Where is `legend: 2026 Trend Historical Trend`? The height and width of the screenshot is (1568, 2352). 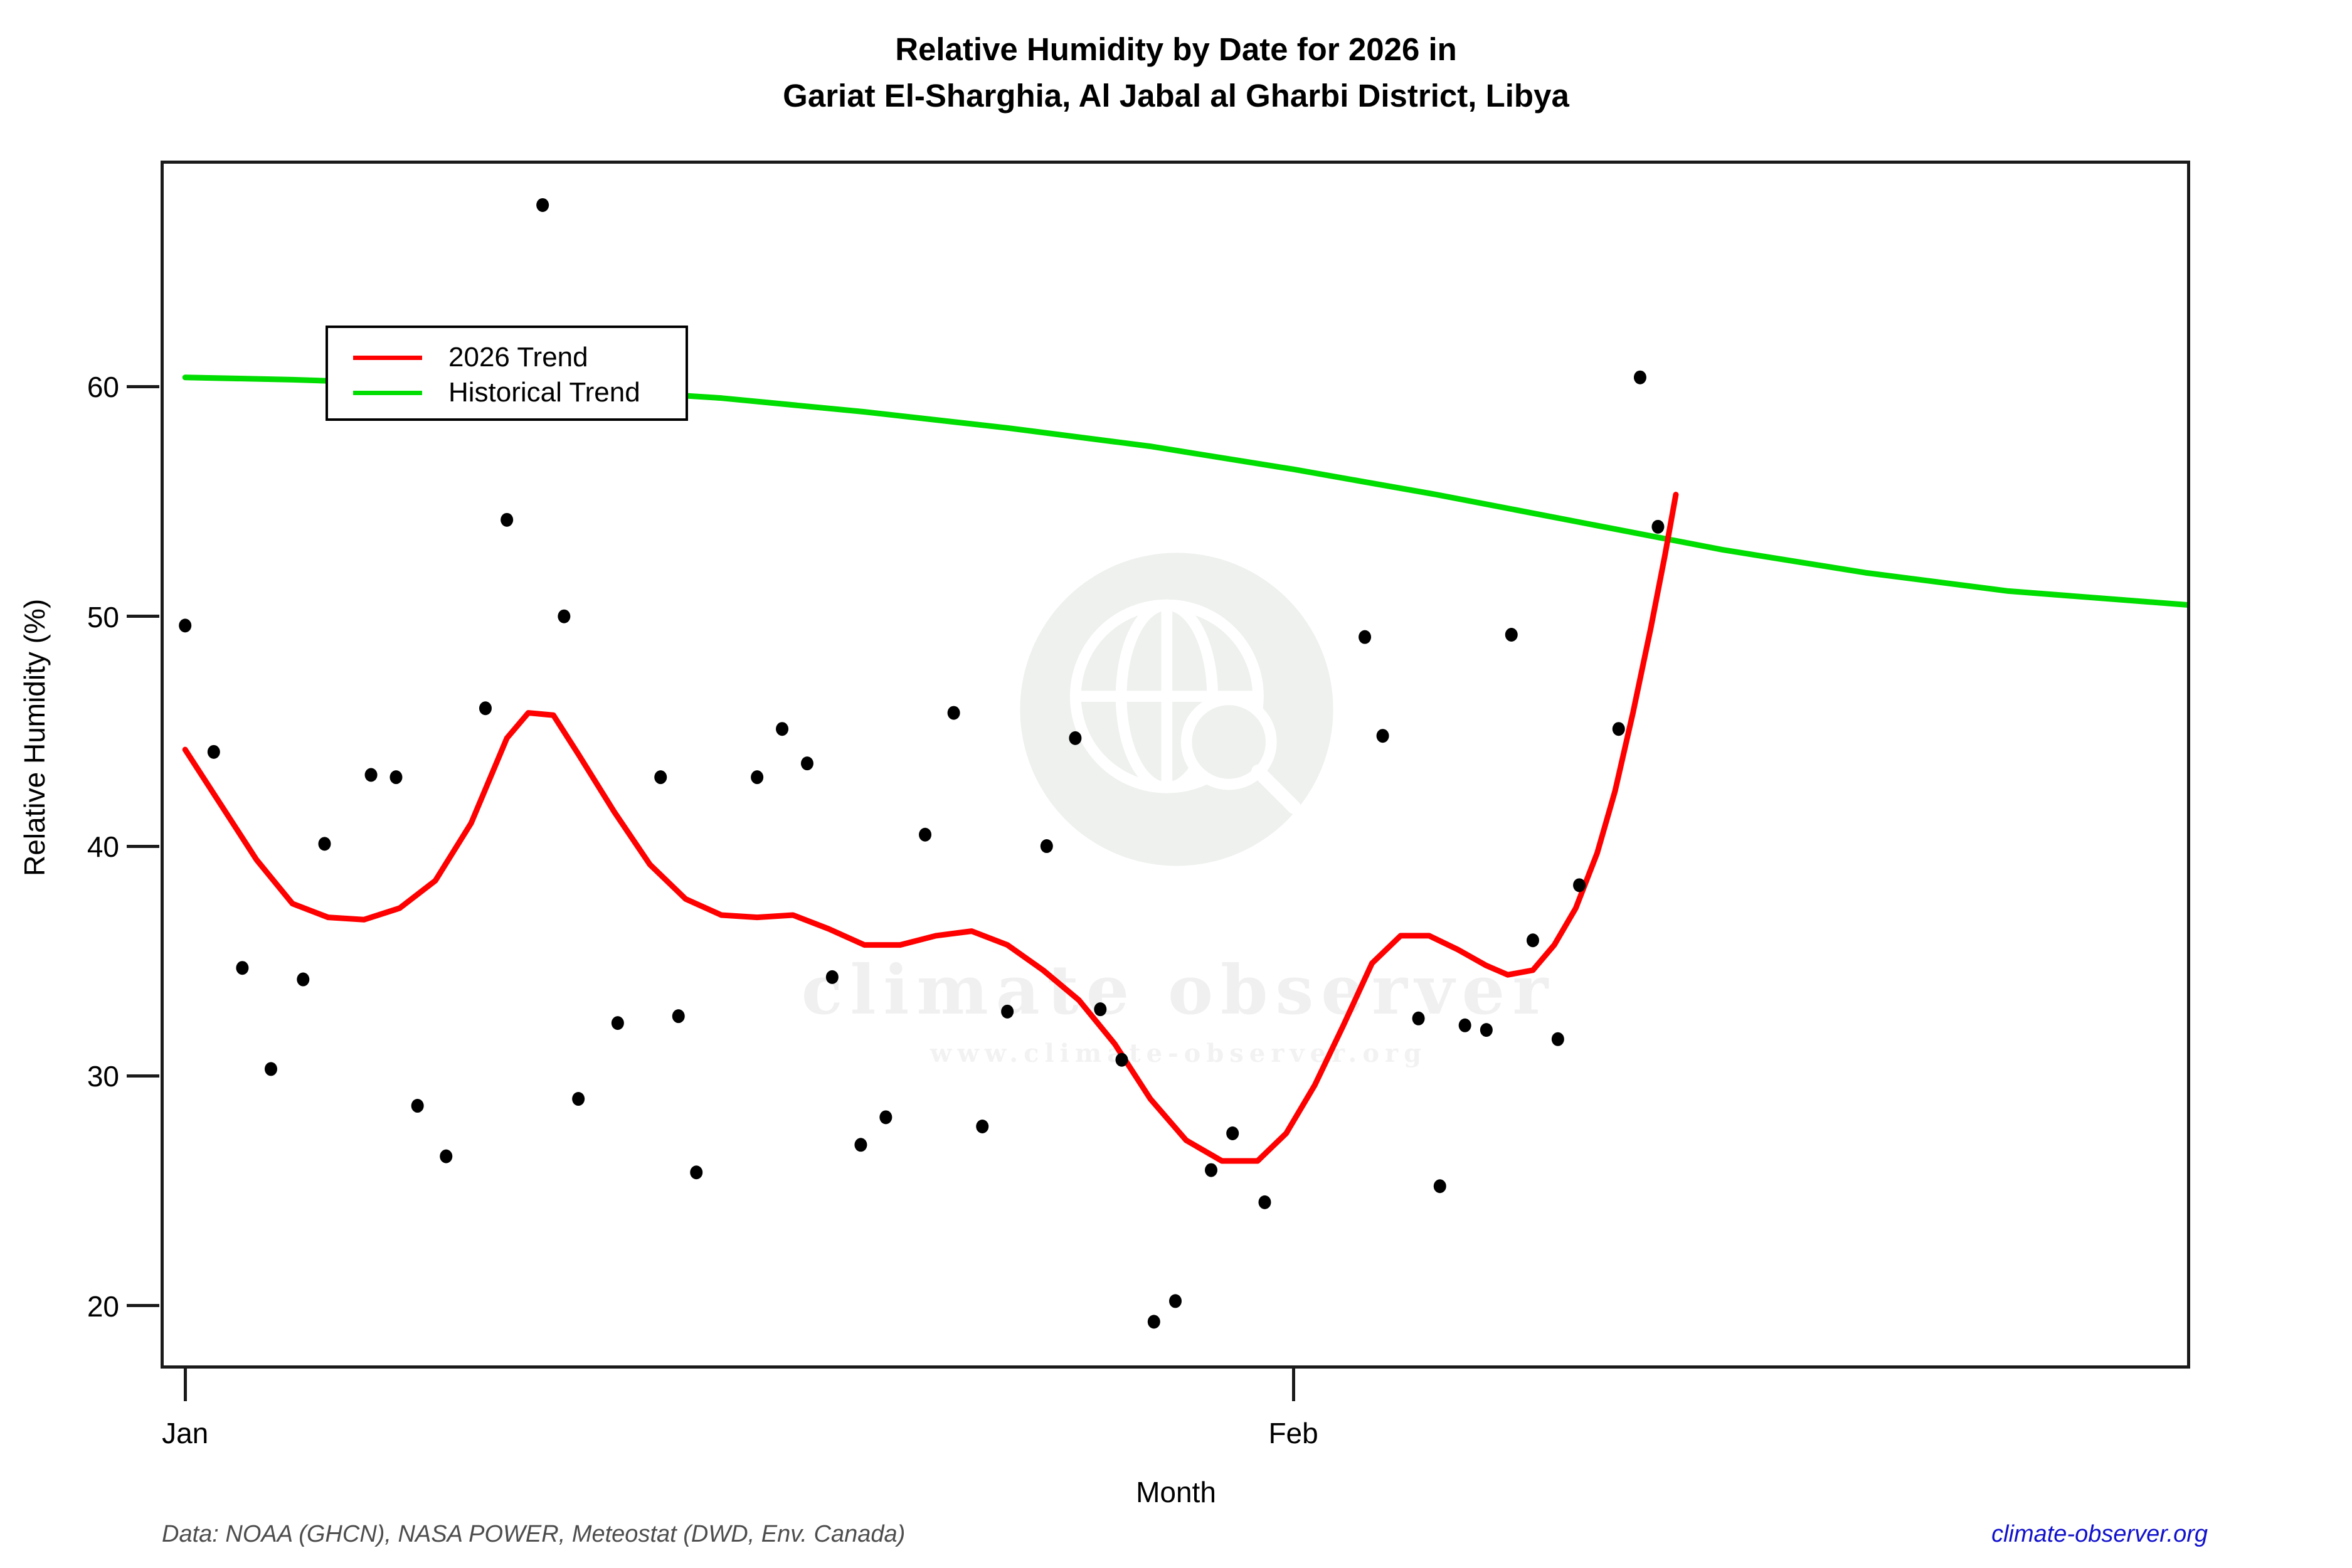
legend: 2026 Trend Historical Trend is located at coordinates (507, 373).